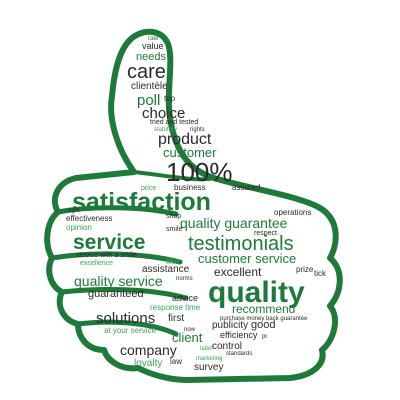  What do you see at coordinates (305, 269) in the screenshot?
I see `word: prize` at bounding box center [305, 269].